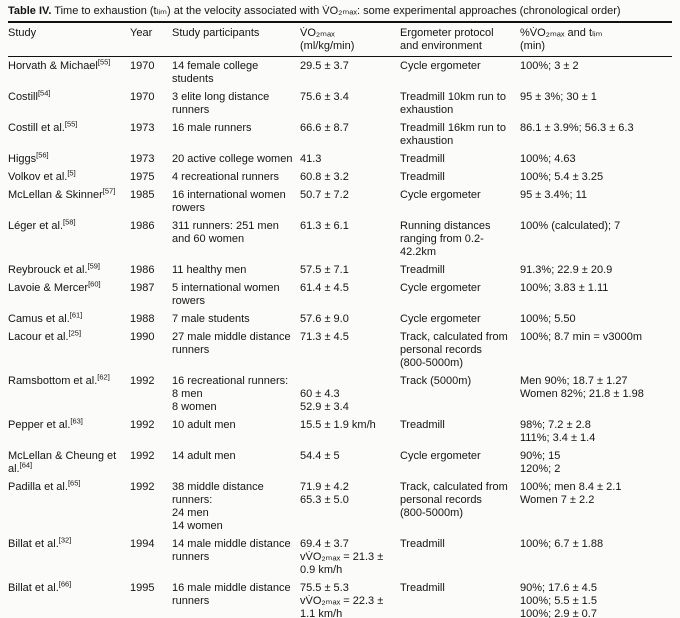 The image size is (680, 618). What do you see at coordinates (548, 159) in the screenshot?
I see `result-cell: 100%; 4.63` at bounding box center [548, 159].